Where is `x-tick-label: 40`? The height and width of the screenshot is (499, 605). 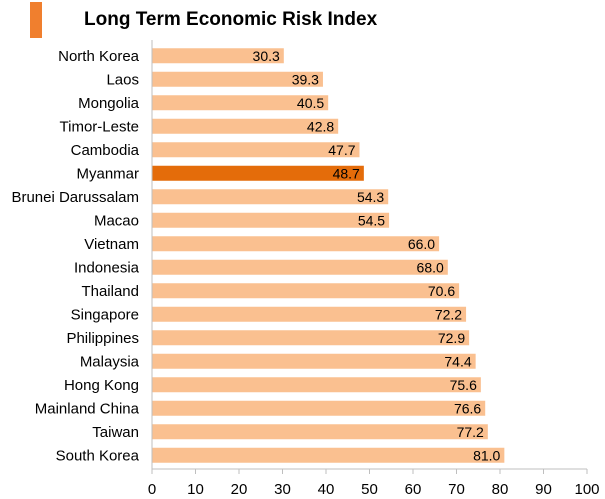 x-tick-label: 40 is located at coordinates (326, 489).